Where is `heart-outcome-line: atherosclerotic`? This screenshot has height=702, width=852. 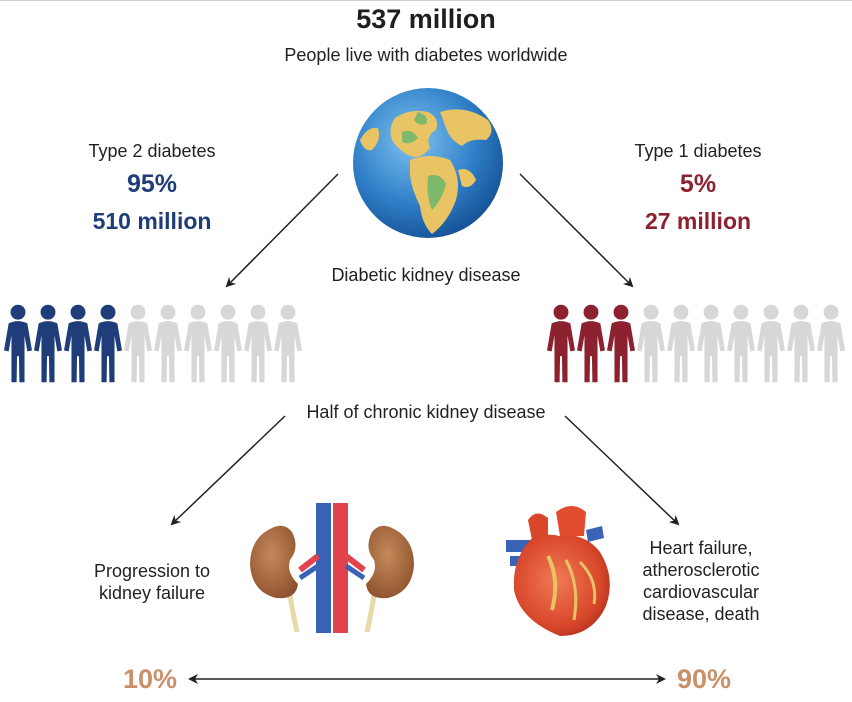 heart-outcome-line: atherosclerotic is located at coordinates (701, 570).